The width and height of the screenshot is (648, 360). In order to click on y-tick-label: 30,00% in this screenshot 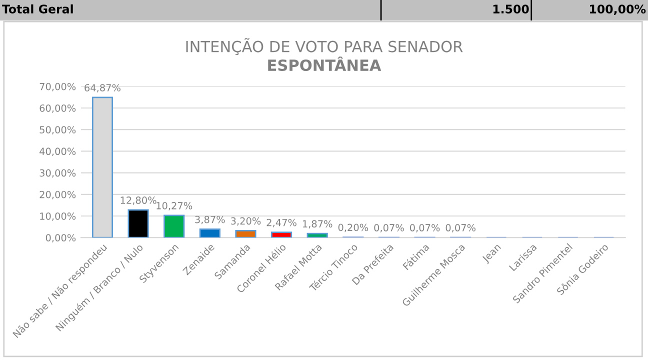, I will do `click(58, 173)`.